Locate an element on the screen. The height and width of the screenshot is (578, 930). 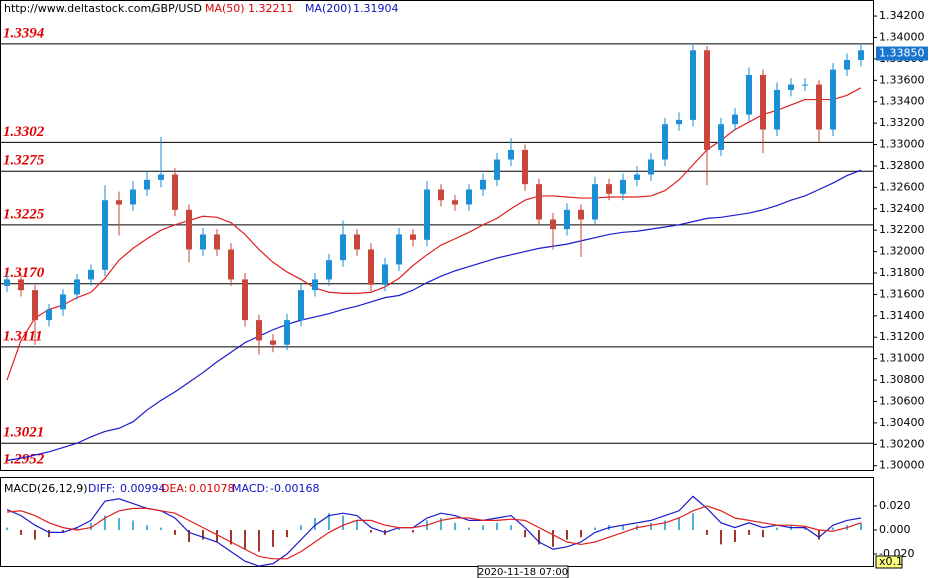
level-label: 1.3275 is located at coordinates (24, 161).